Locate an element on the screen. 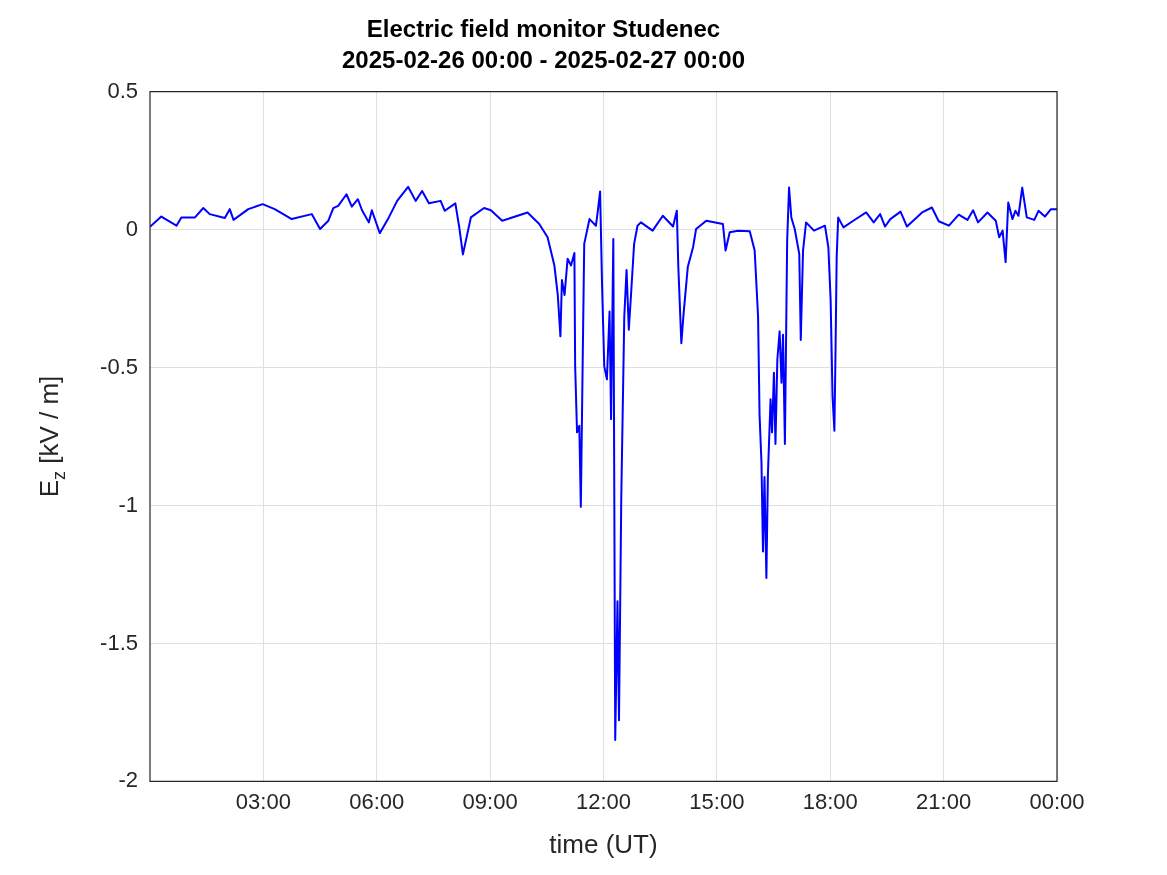  y-axis-title: Ez [kV / m] is located at coordinates (51, 436).